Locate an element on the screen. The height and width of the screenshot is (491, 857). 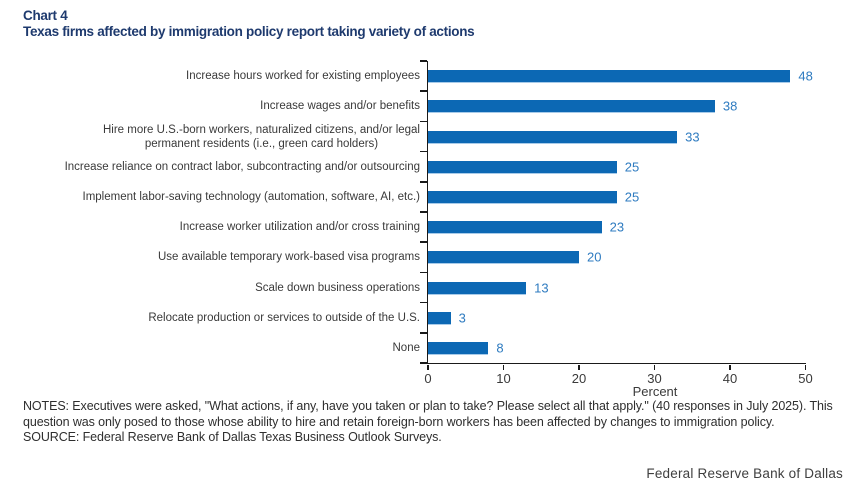
value-label: 3 is located at coordinates (462, 318).